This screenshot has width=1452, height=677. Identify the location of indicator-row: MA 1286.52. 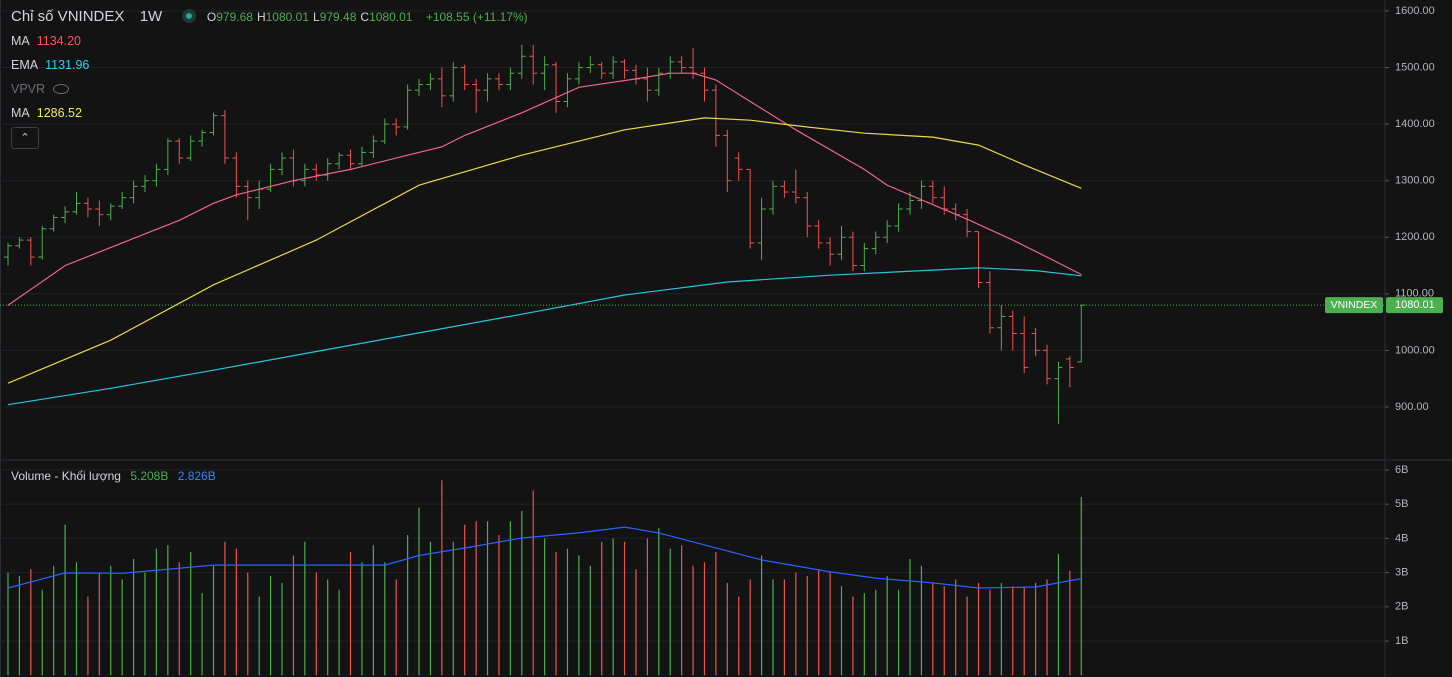
(46, 113).